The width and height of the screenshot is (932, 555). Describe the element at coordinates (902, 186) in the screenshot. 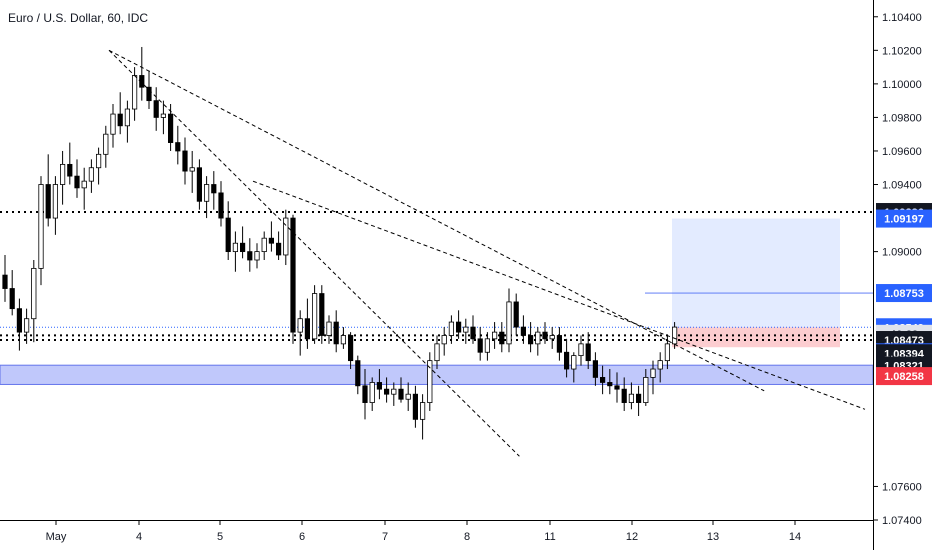

I see `y-tick-label: 1.09400` at that location.